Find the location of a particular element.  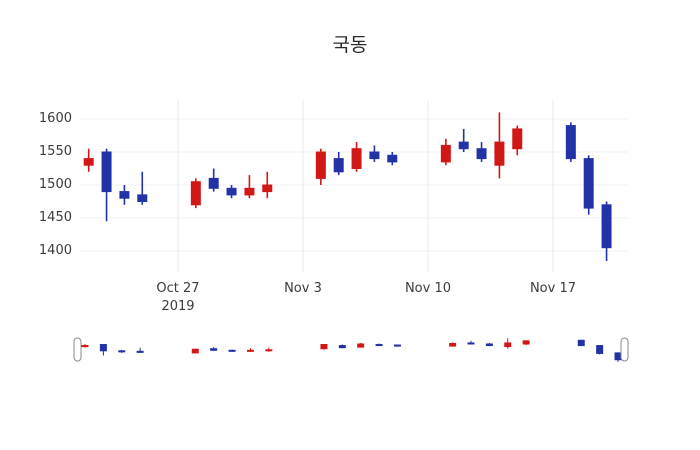

rangeslider-candles is located at coordinates (351, 350).